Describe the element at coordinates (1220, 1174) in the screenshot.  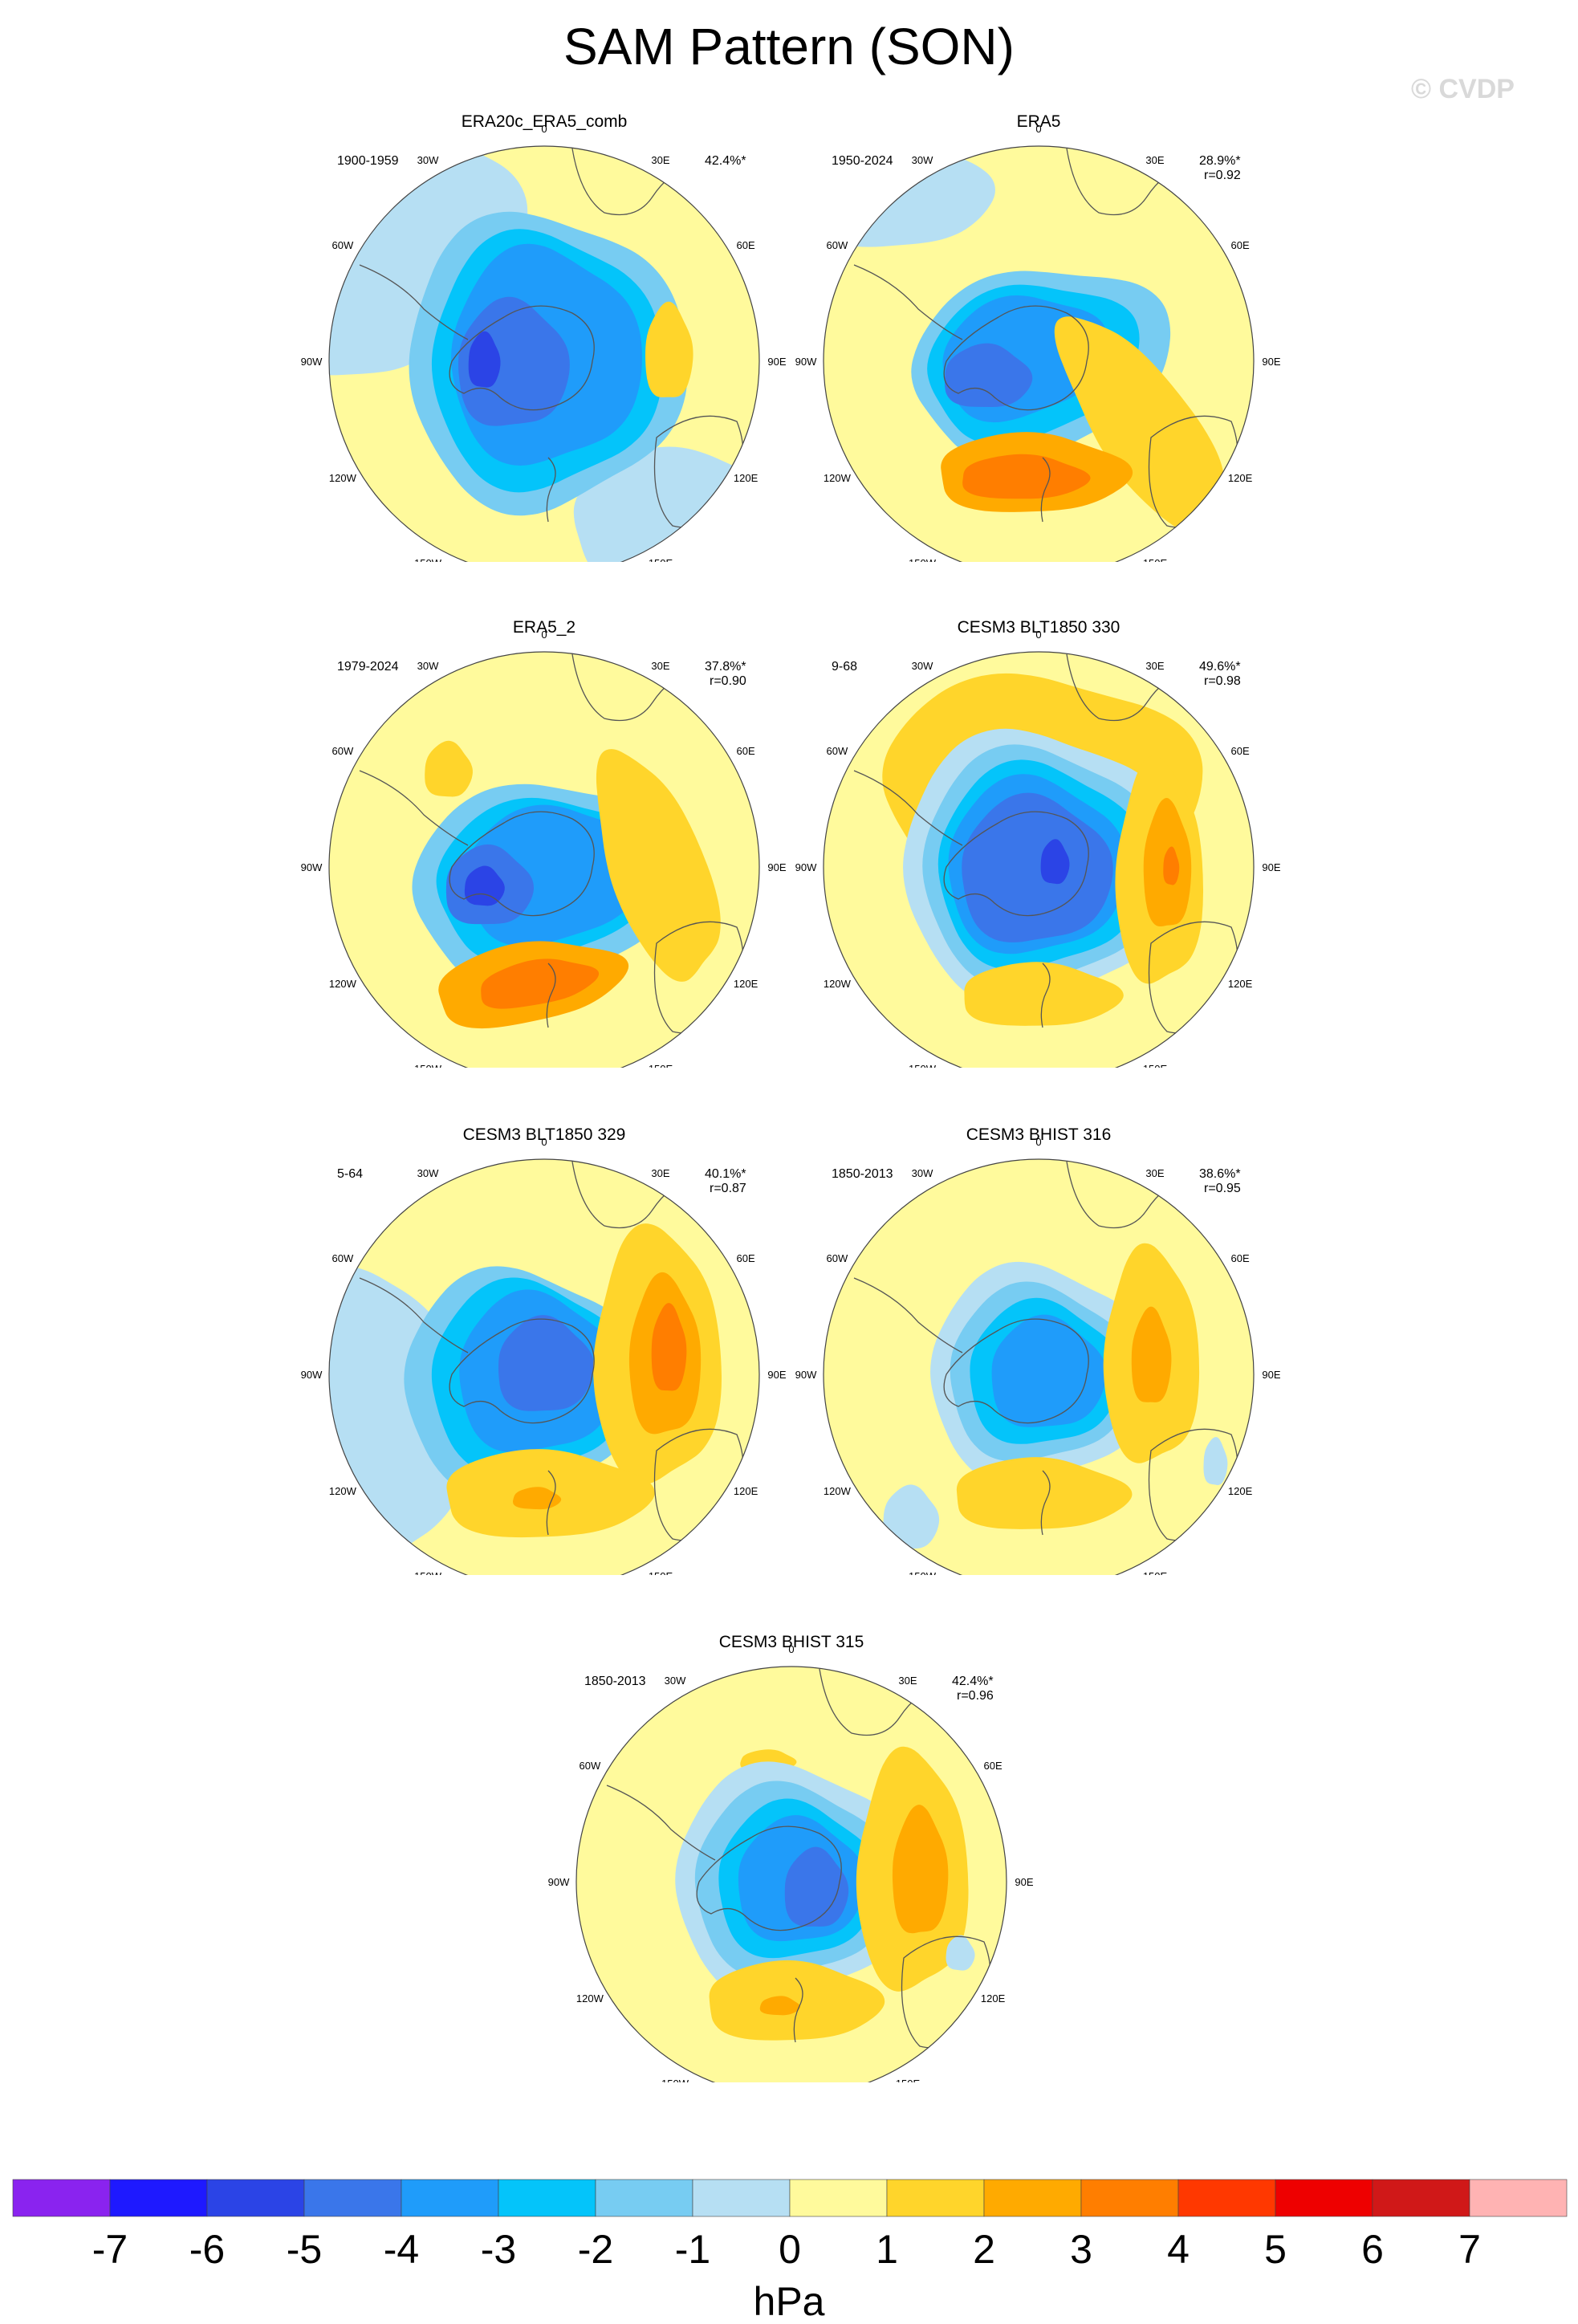
I see `explained-variance: 38.6%*` at that location.